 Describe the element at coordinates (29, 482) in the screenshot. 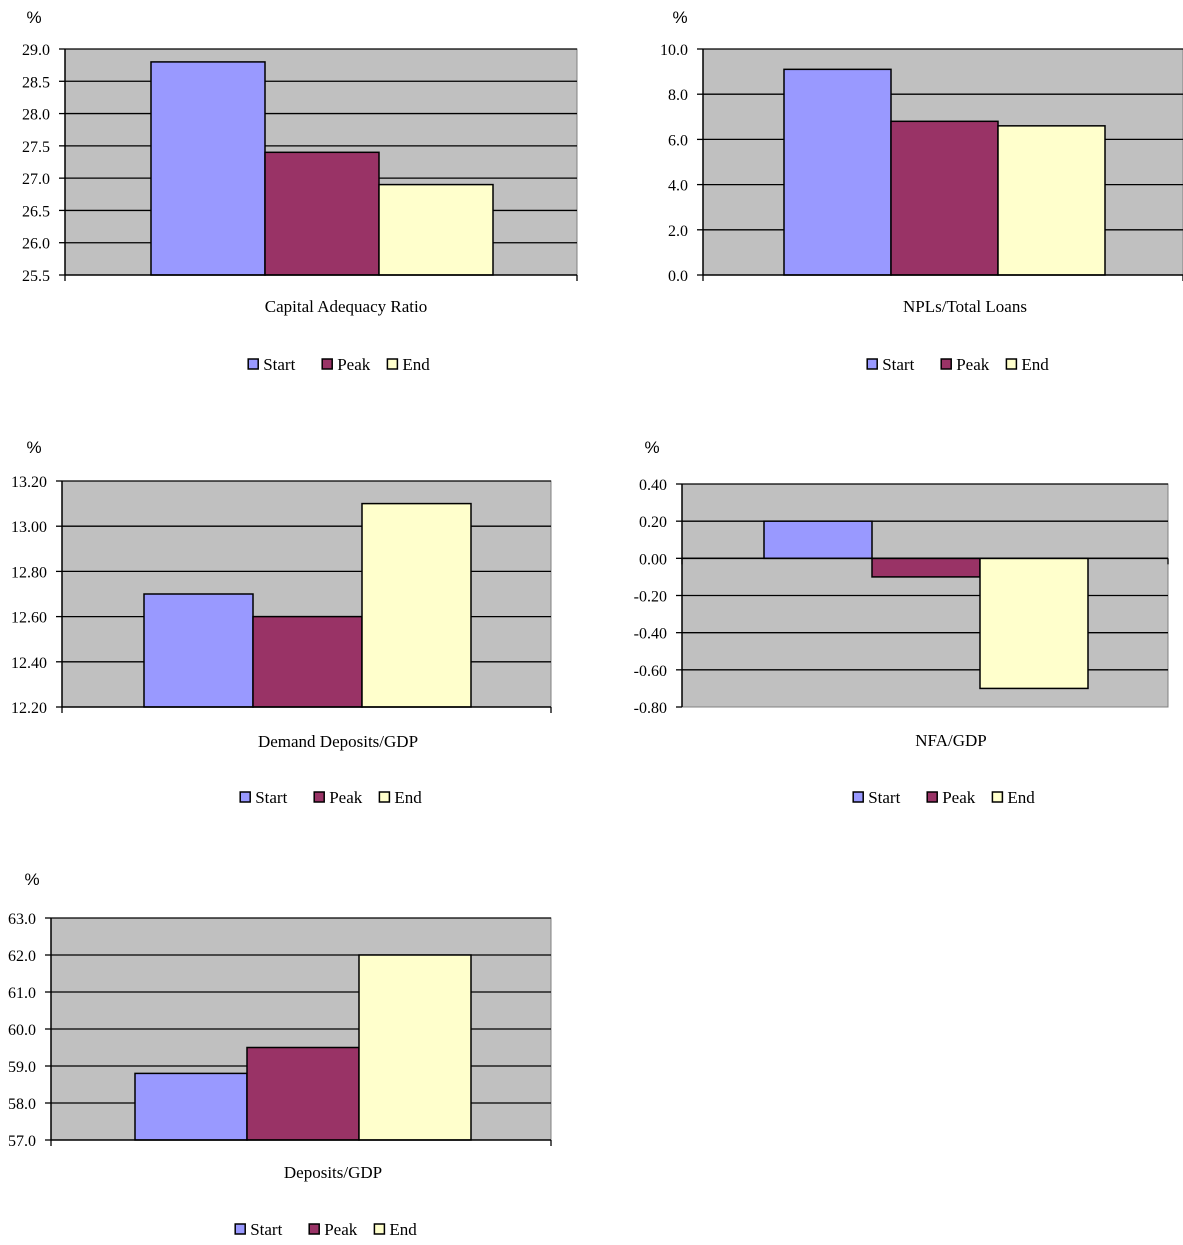

I see `y-tick-label: 13.20` at that location.